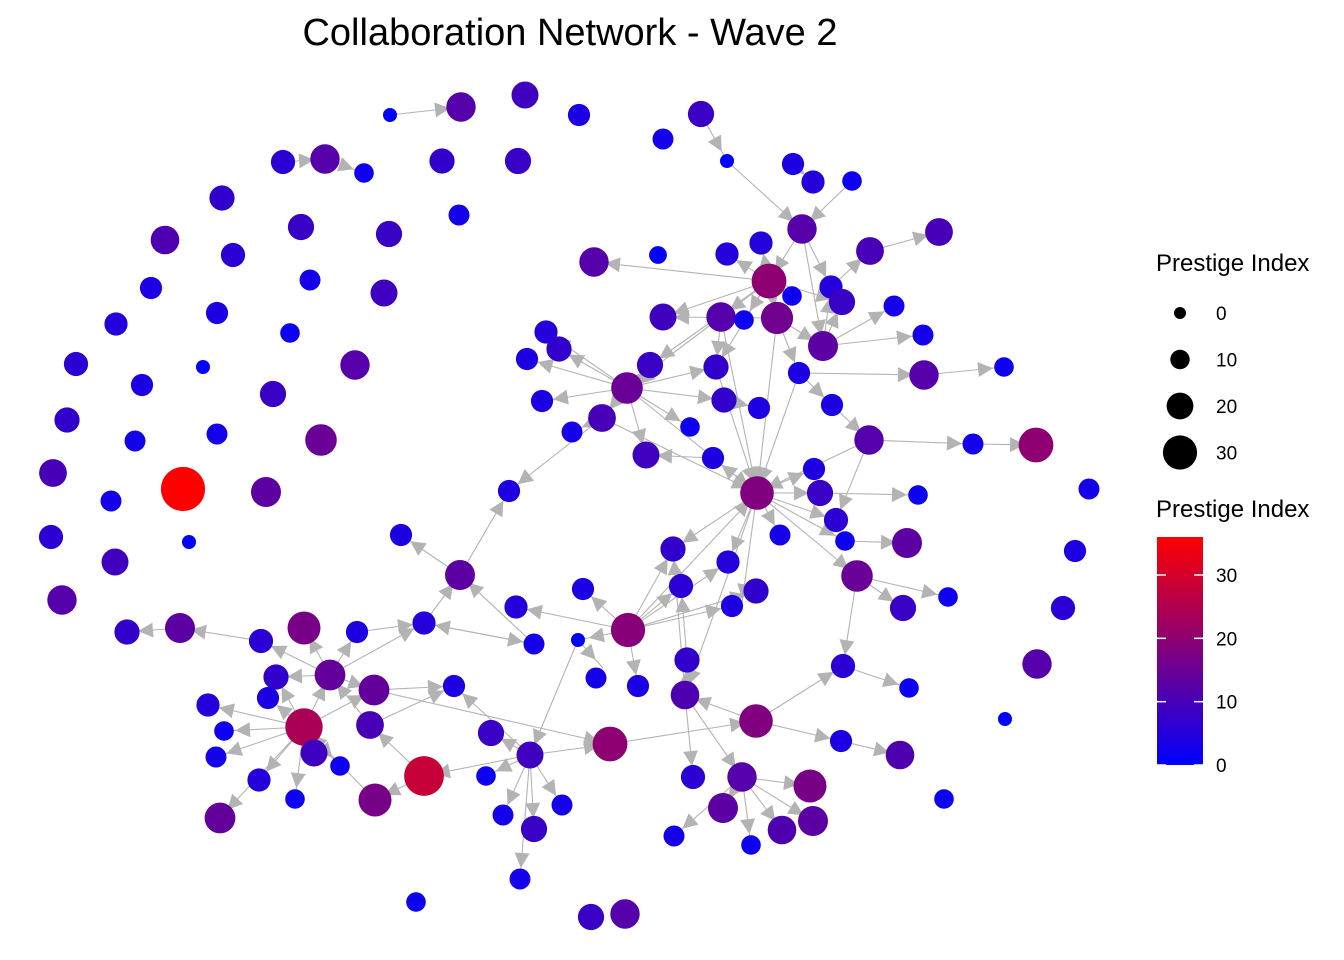 This screenshot has height=960, width=1344. I want to click on color-legend-title: Prestige Index, so click(1232, 509).